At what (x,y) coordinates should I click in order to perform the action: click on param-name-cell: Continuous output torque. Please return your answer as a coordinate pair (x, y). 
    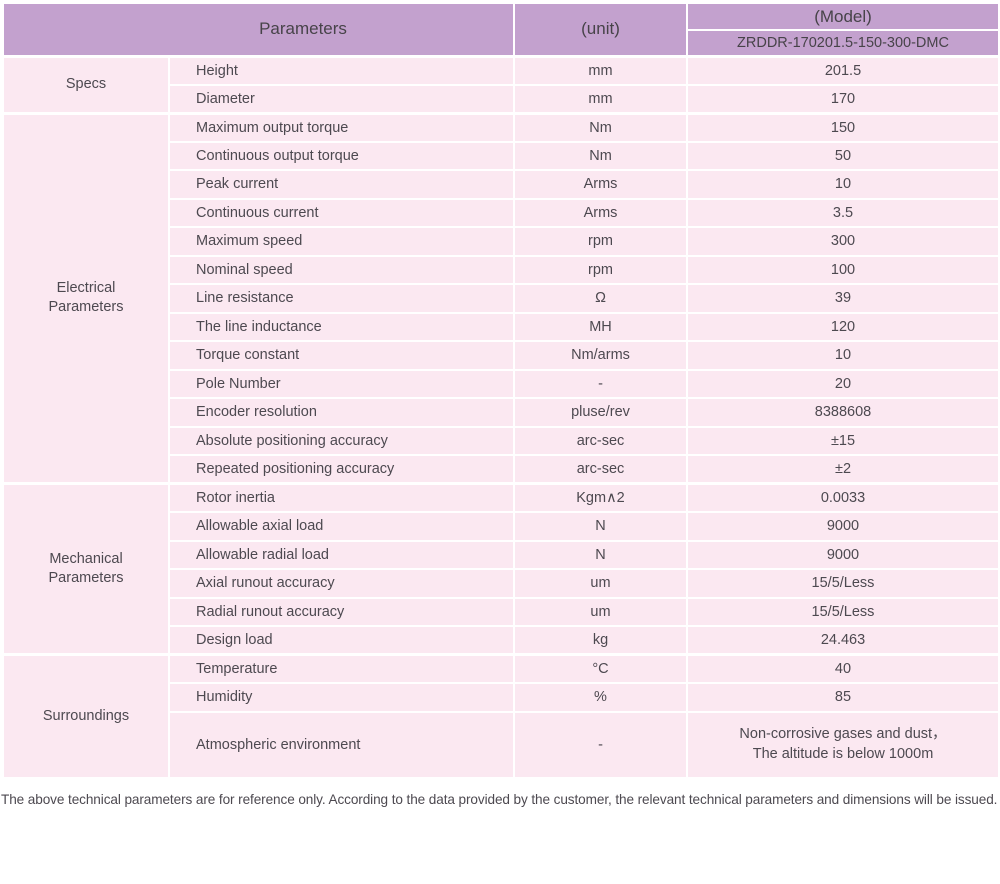
    Looking at the image, I should click on (341, 155).